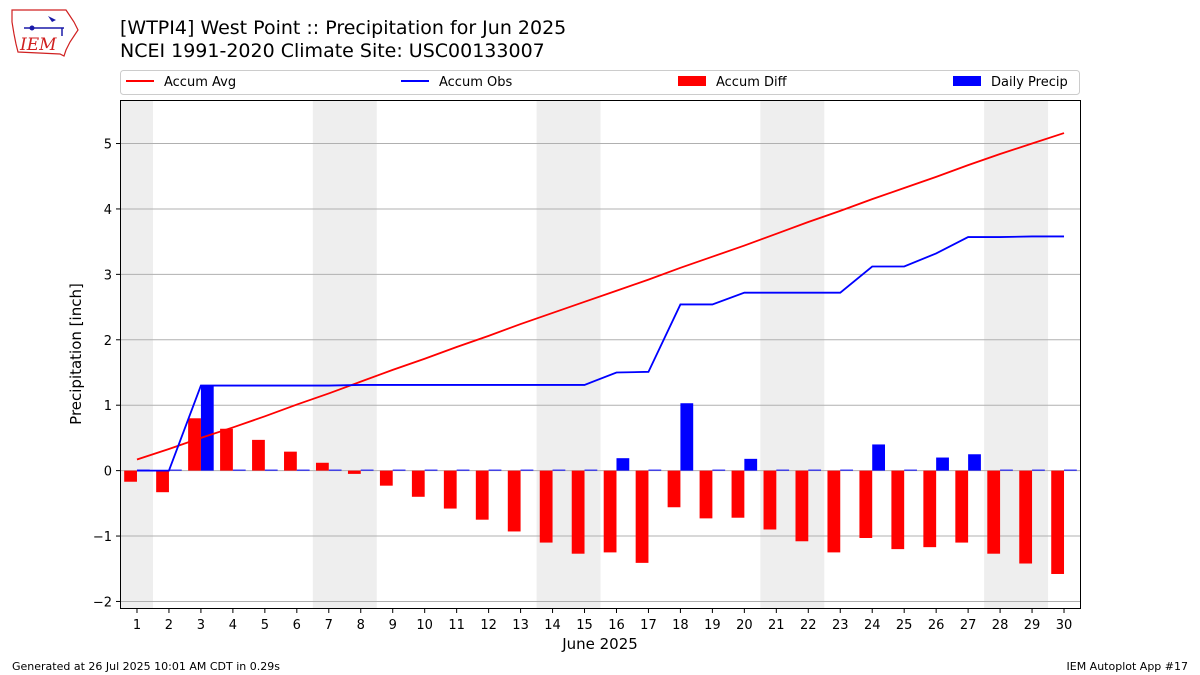 This screenshot has width=1200, height=675. Describe the element at coordinates (1127, 666) in the screenshot. I see `footer-app-label: IEM Autoplot App #17` at that location.